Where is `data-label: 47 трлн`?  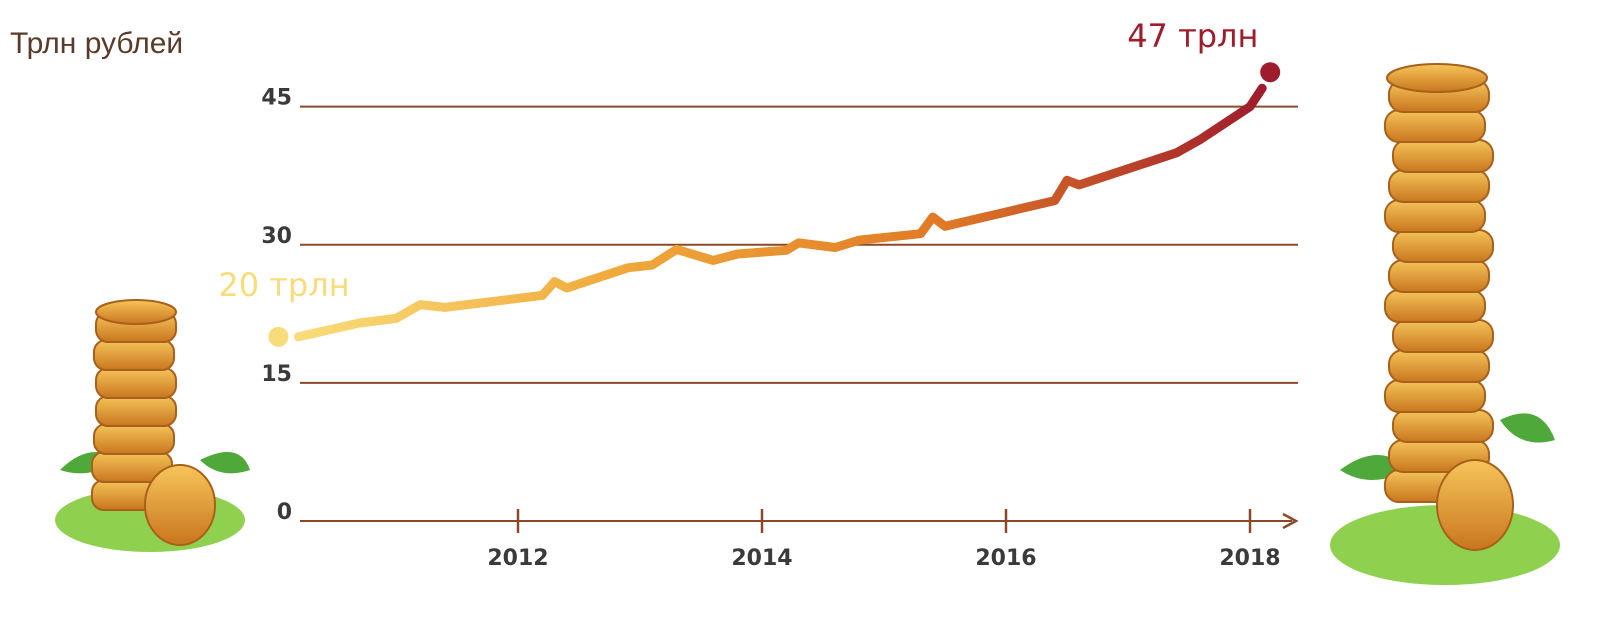 data-label: 47 трлн is located at coordinates (1192, 36).